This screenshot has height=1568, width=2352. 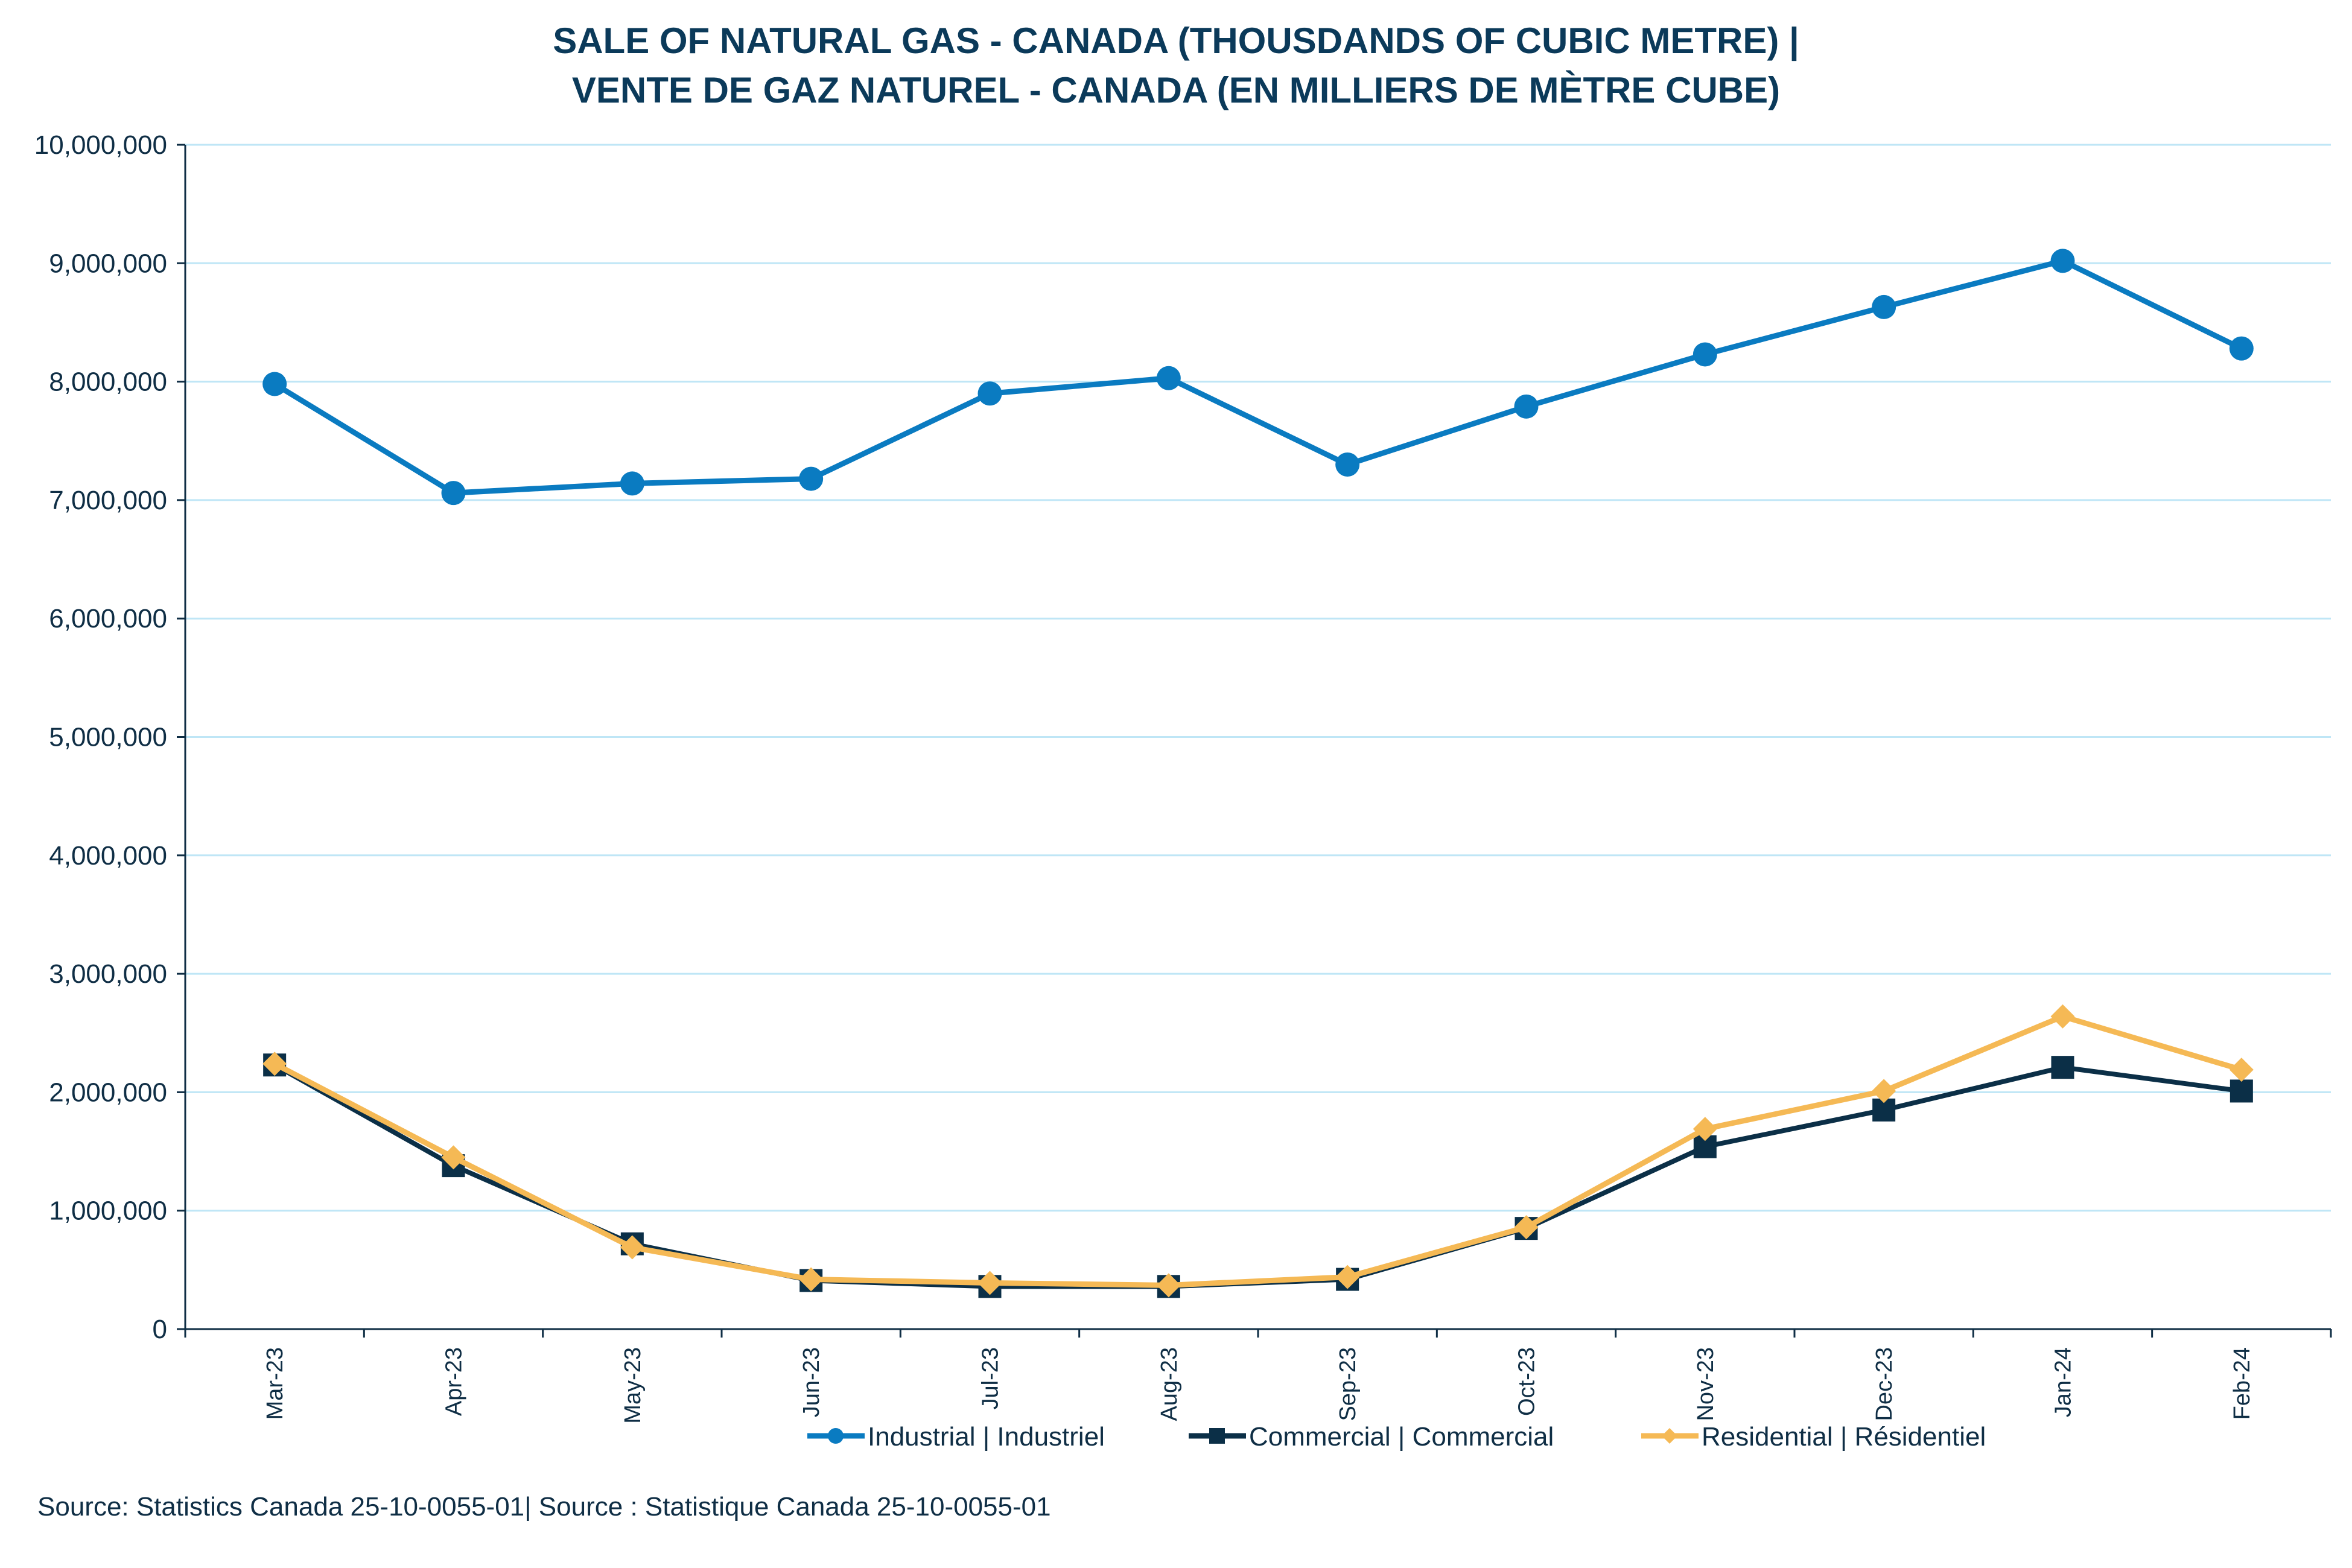 What do you see at coordinates (108, 263) in the screenshot?
I see `y-tick-label: 9,000,000` at bounding box center [108, 263].